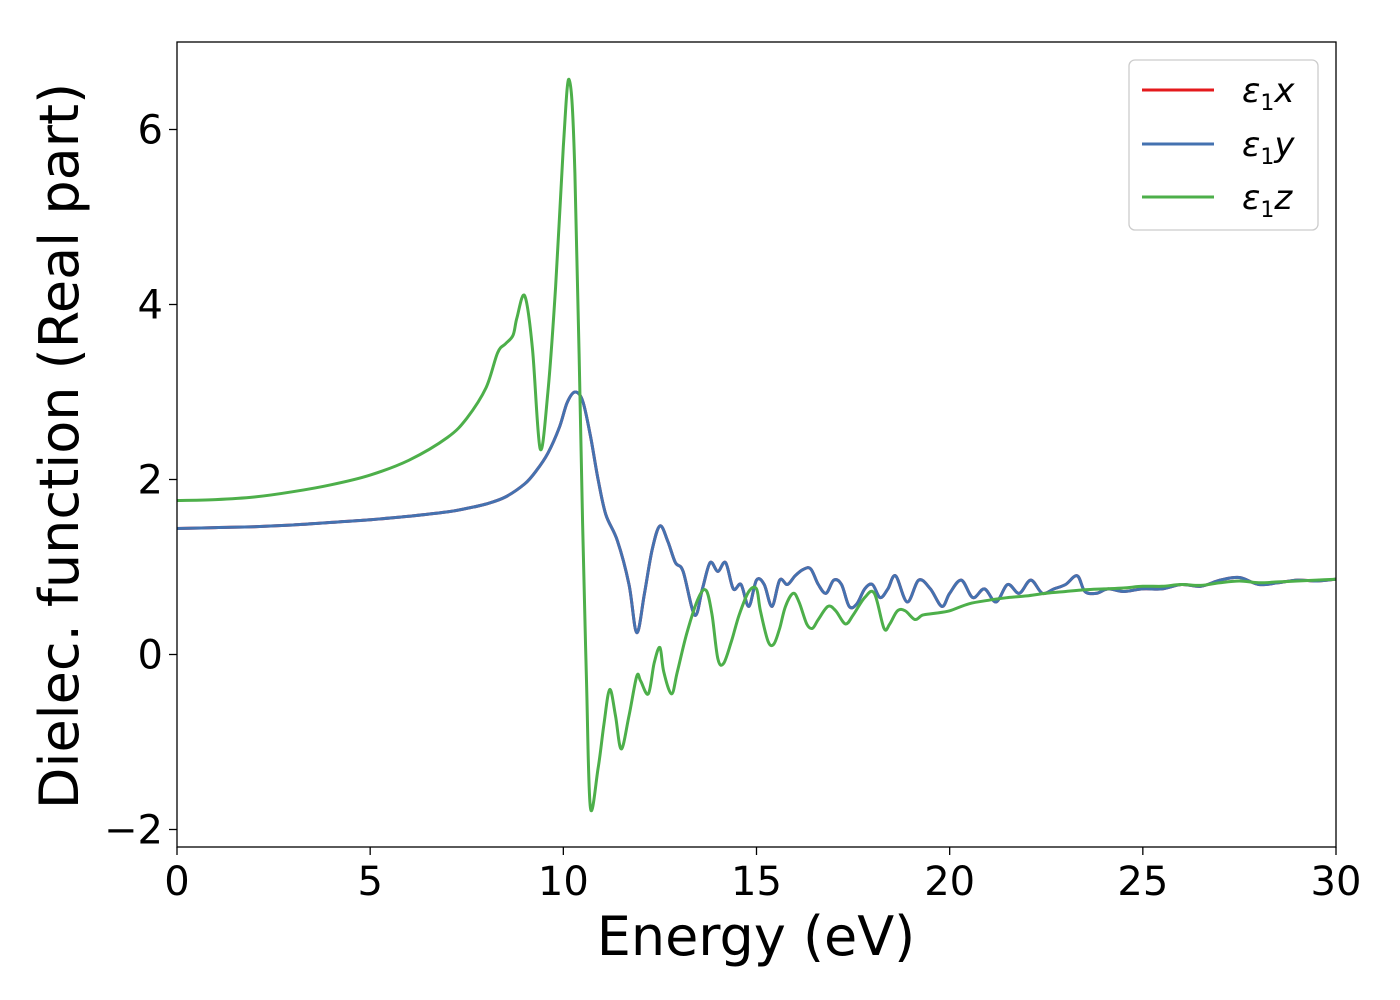 This screenshot has width=1400, height=1000. I want to click on legend-label-y-main: ε, so click(1251, 145).